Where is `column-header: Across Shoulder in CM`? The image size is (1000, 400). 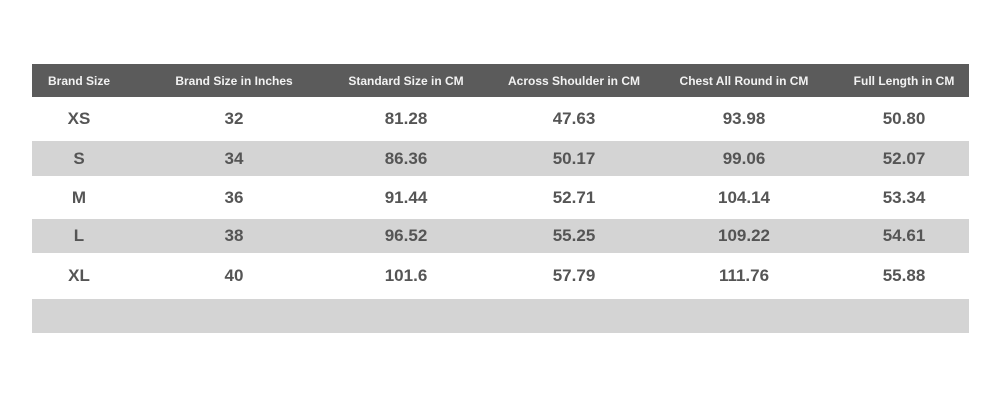 column-header: Across Shoulder in CM is located at coordinates (574, 80).